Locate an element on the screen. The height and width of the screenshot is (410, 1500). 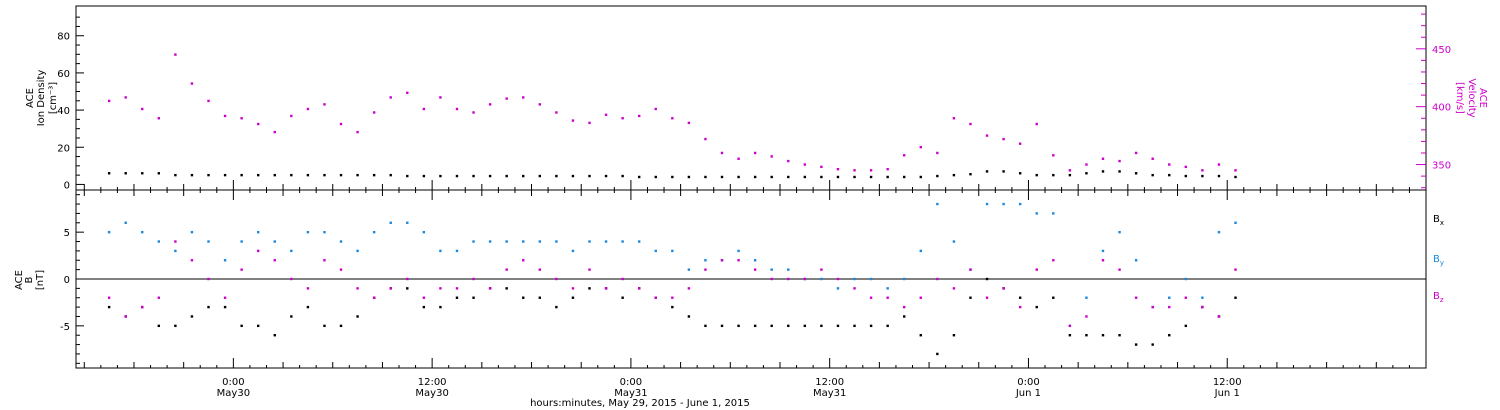
velocity-tick-label: 350 is located at coordinates (1441, 166).